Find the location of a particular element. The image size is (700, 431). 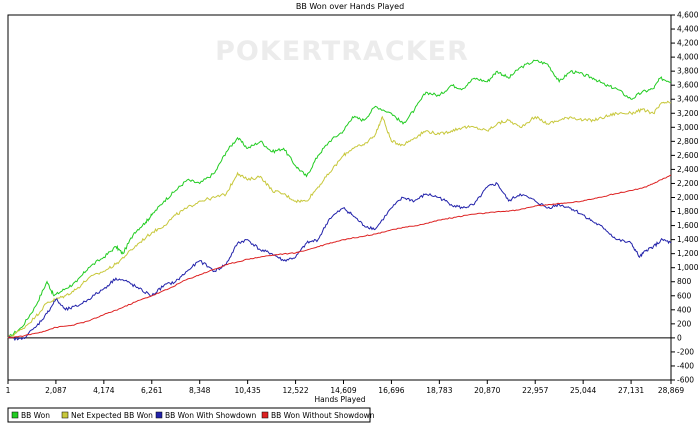

y-tick-label: 800 is located at coordinates (684, 281).